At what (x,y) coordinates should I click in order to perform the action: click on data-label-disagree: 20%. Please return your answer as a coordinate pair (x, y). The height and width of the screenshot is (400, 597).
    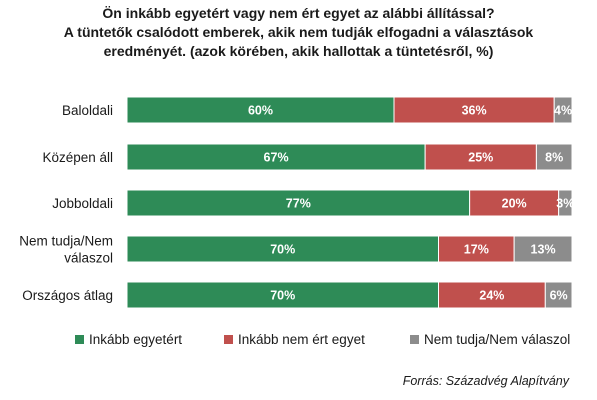
    Looking at the image, I should click on (514, 204).